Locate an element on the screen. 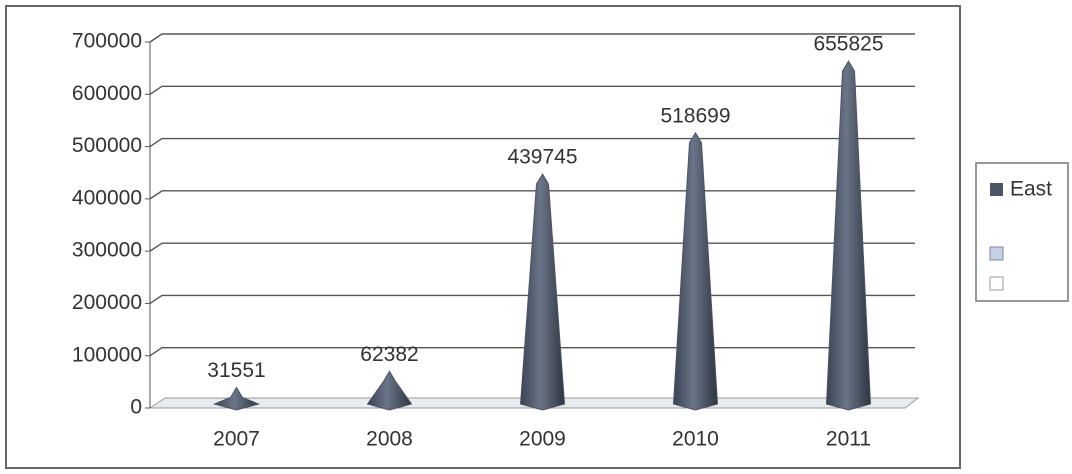 This screenshot has width=1072, height=474. y-tick-label: 700000 is located at coordinates (107, 41).